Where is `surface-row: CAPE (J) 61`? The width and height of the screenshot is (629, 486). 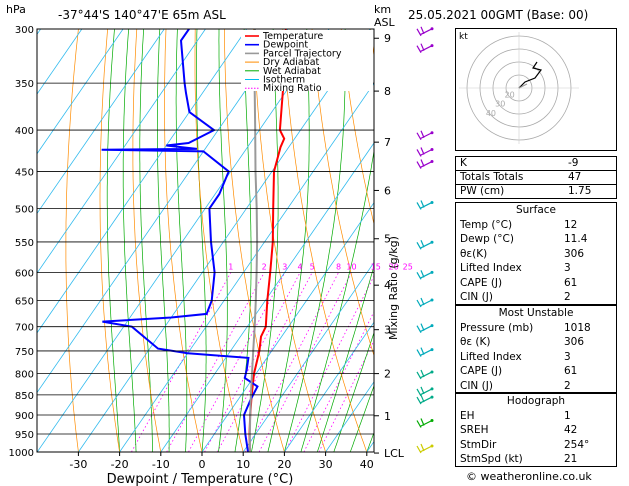
surface-row: CAPE (J) 61 is located at coordinates (536, 283).